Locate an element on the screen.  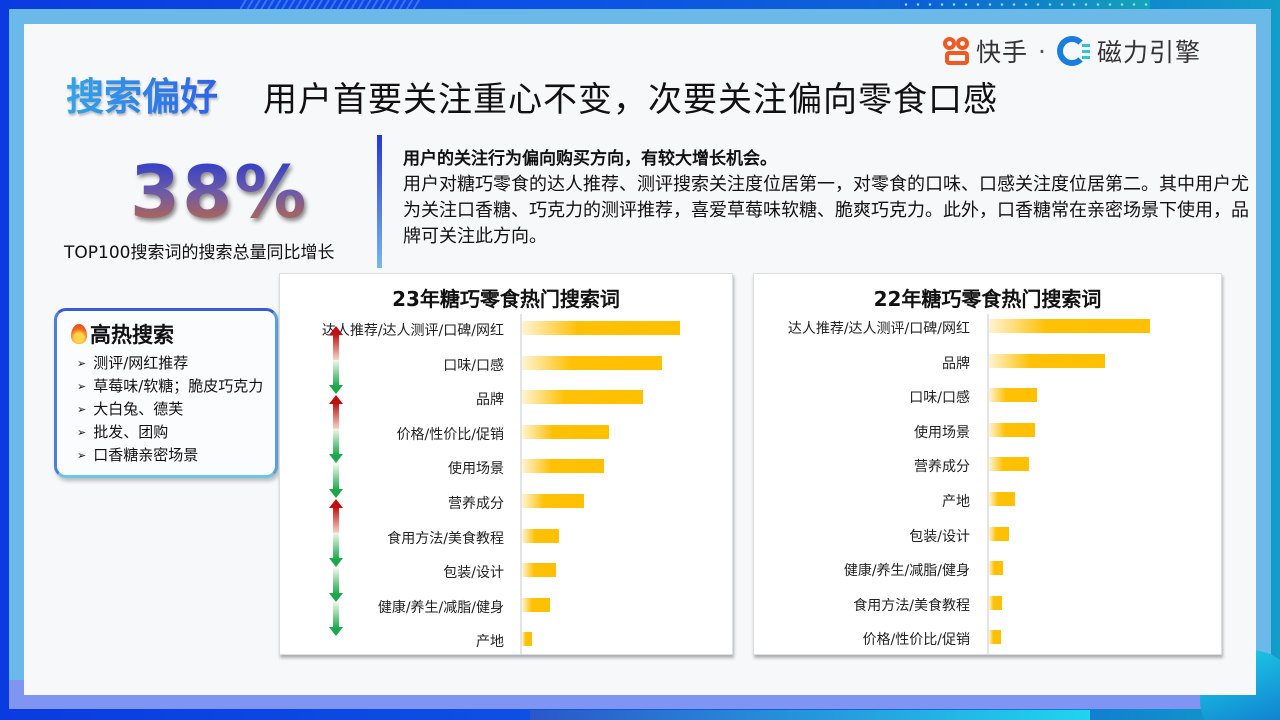
list-item-text: 大白兔、德芙 is located at coordinates (138, 409).